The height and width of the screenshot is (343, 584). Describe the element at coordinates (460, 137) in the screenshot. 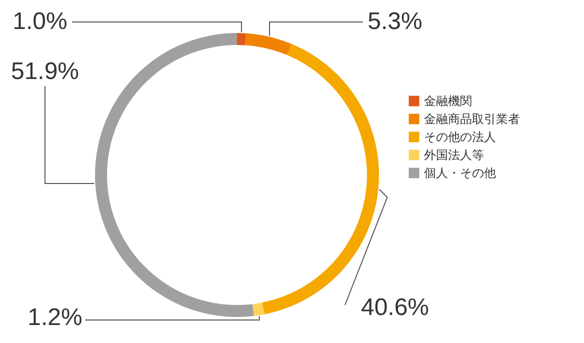

I see `legend-label: その他の法人` at that location.